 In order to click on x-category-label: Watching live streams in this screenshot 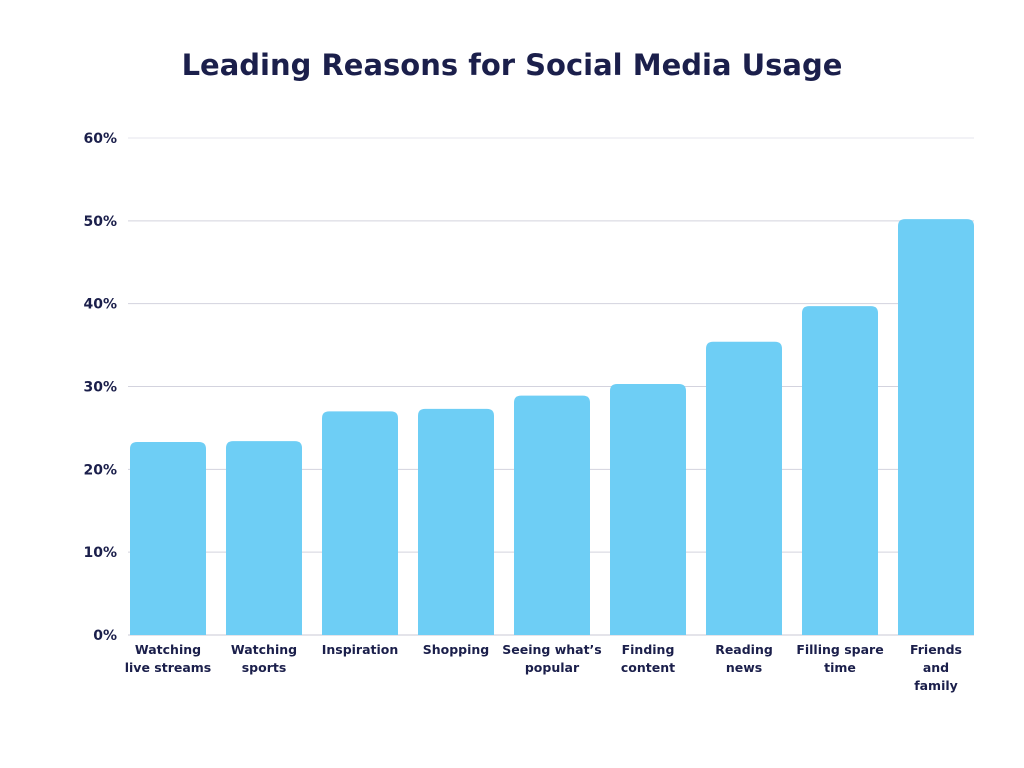, I will do `click(168, 658)`.